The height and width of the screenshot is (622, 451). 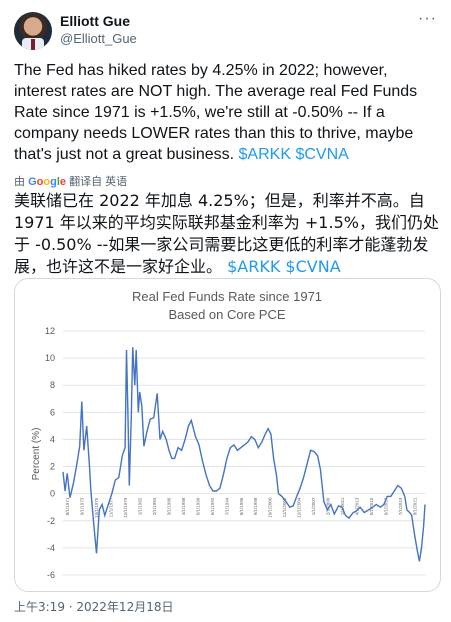 I want to click on x-tick-label: 6/1/2017, so click(x=386, y=506).